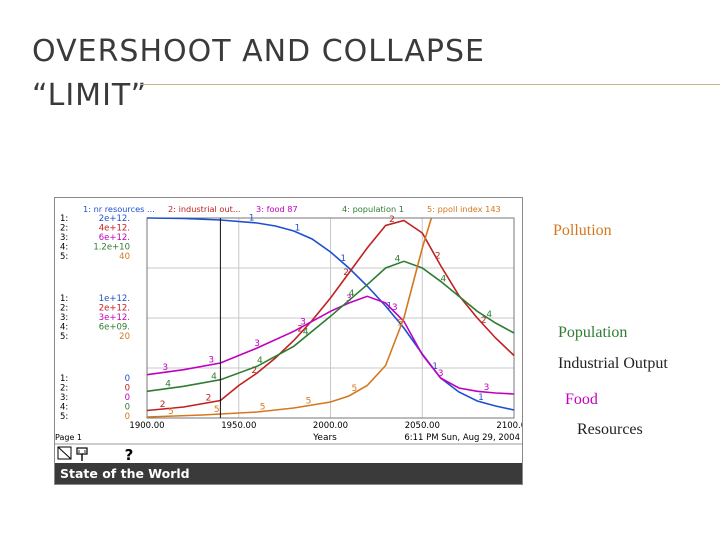 Image resolution: width=720 pixels, height=540 pixels. I want to click on scale-value: 4e+12., so click(114, 229).